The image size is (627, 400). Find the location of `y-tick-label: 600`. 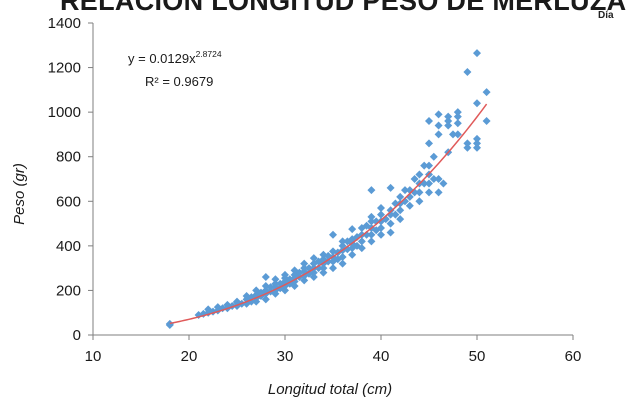

y-tick-label: 600 is located at coordinates (68, 201).